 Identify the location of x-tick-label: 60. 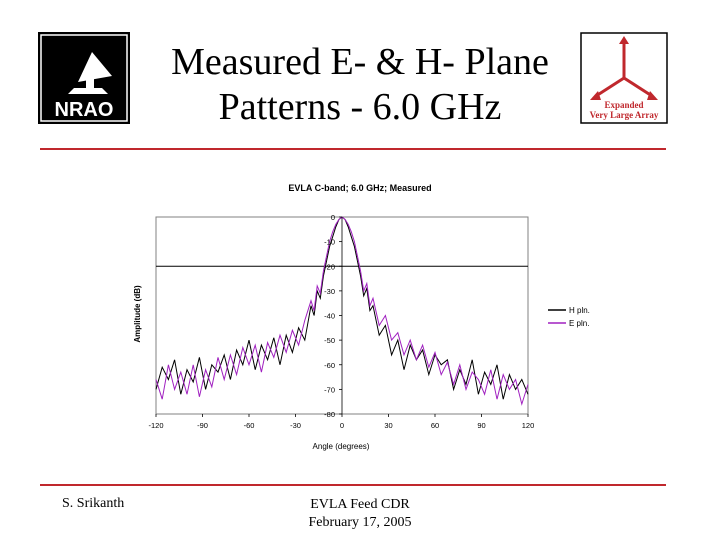
(435, 425).